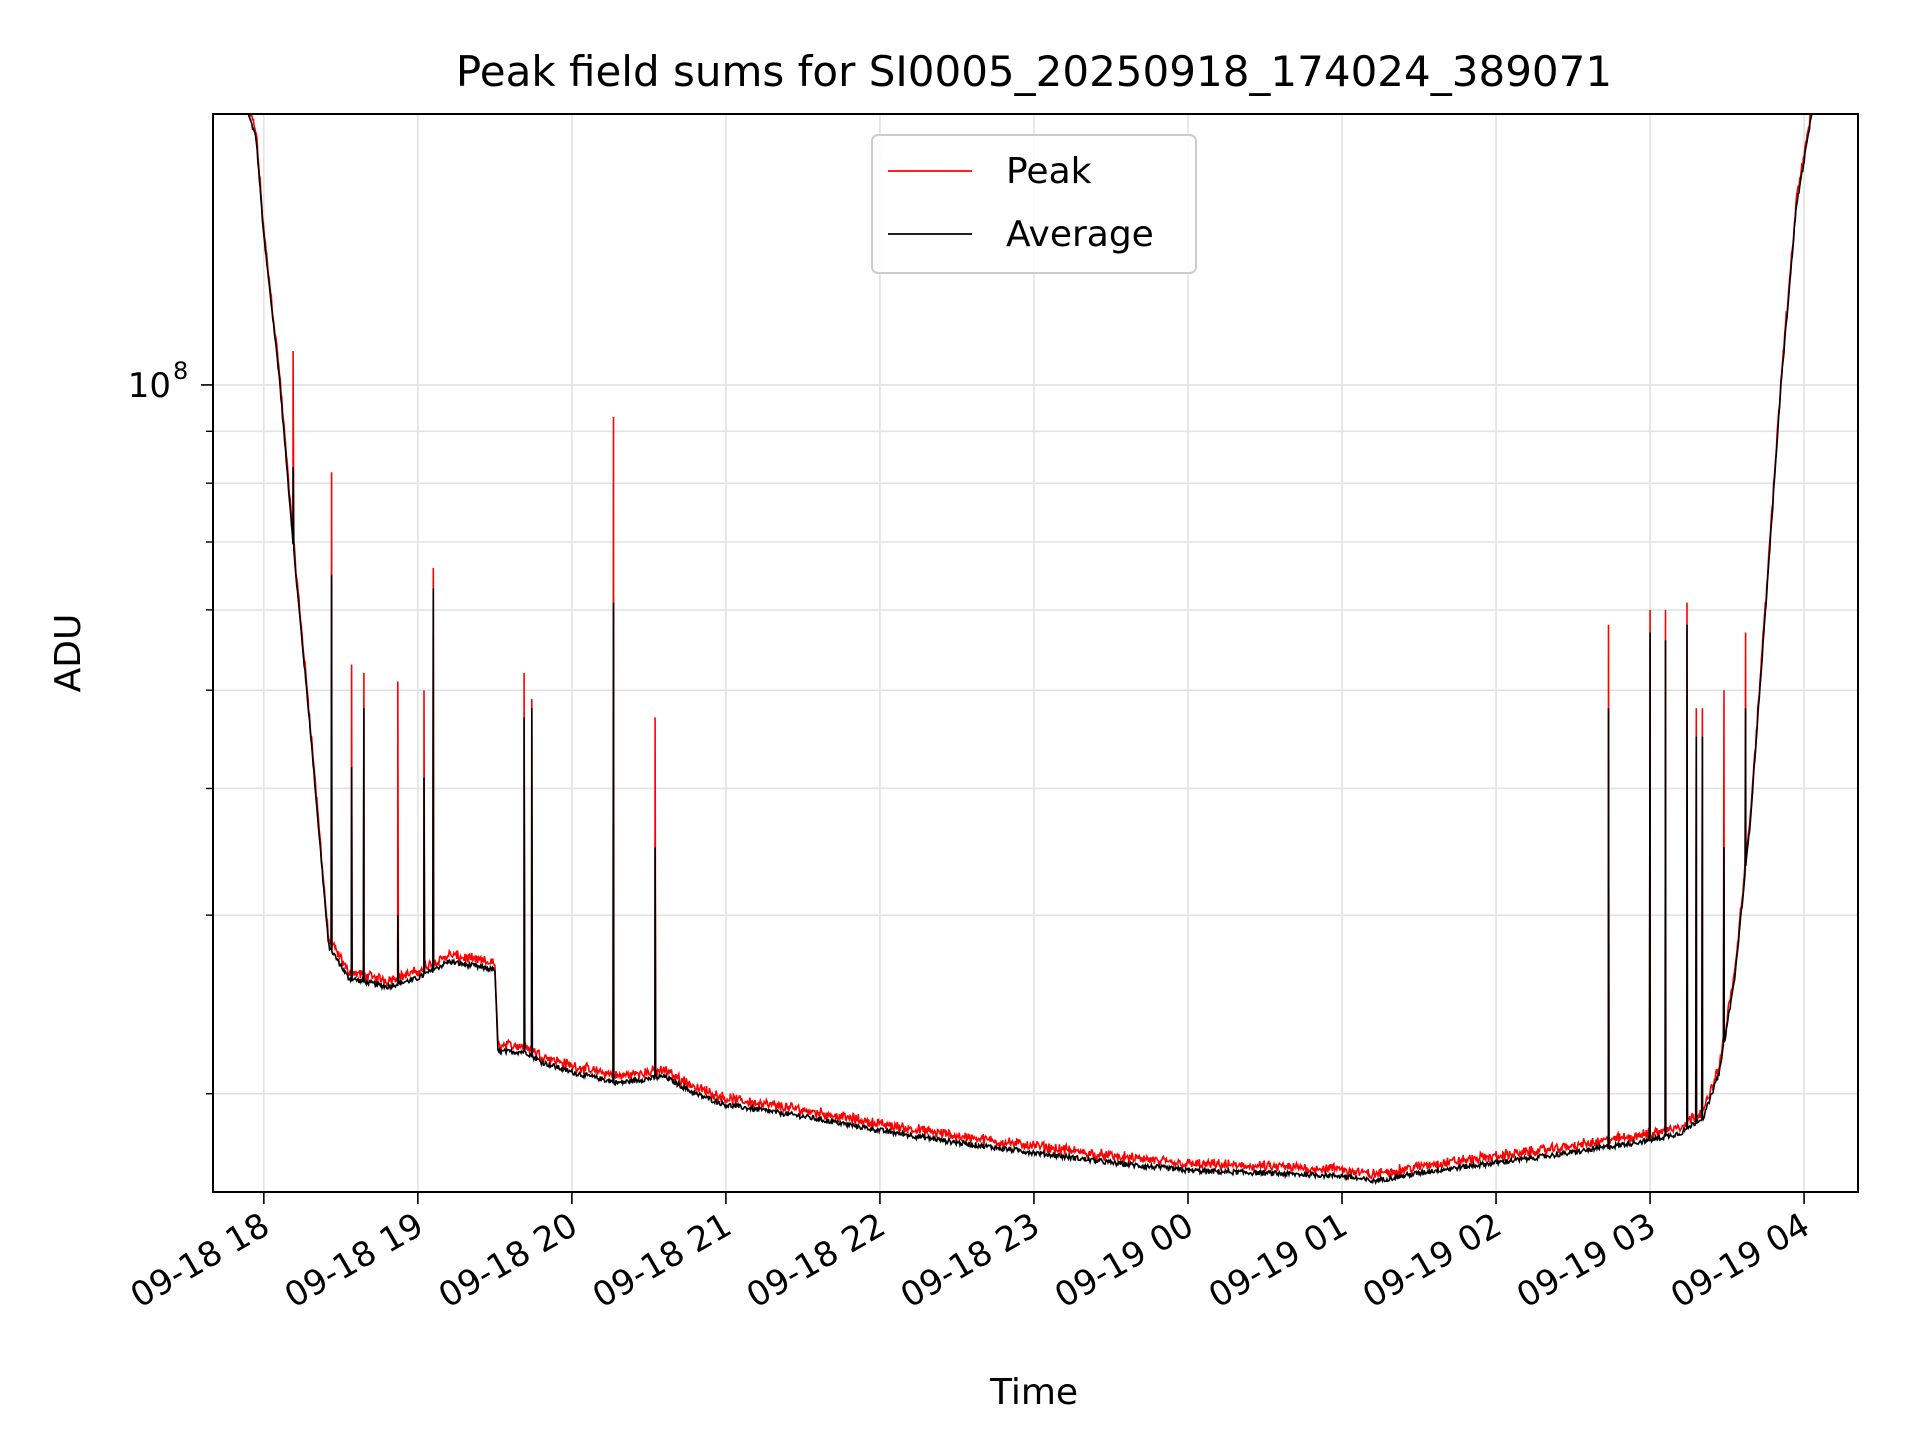 The image size is (1920, 1440). I want to click on legend: Peak Average, so click(1034, 204).